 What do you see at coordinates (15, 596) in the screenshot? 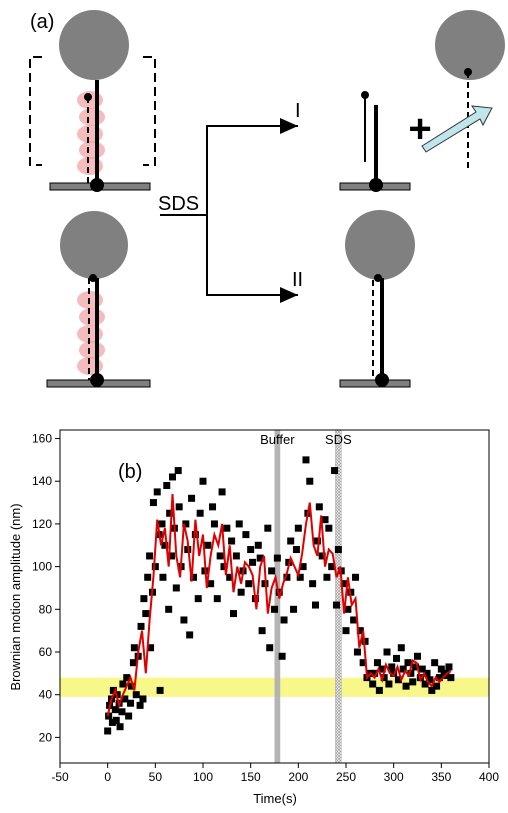
I see `y-axis-label: Brownian motion amplitude (nm)` at bounding box center [15, 596].